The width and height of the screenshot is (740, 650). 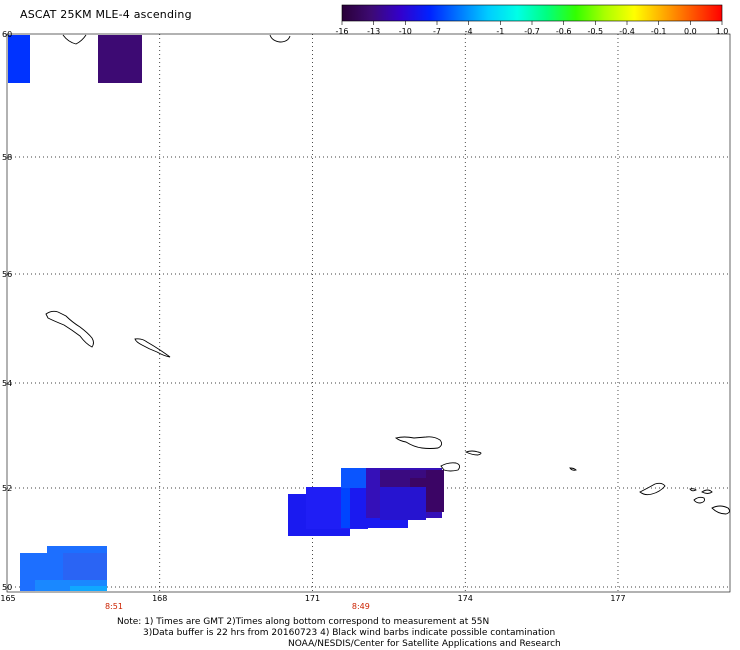 What do you see at coordinates (159, 598) in the screenshot?
I see `longitude-label: 168` at bounding box center [159, 598].